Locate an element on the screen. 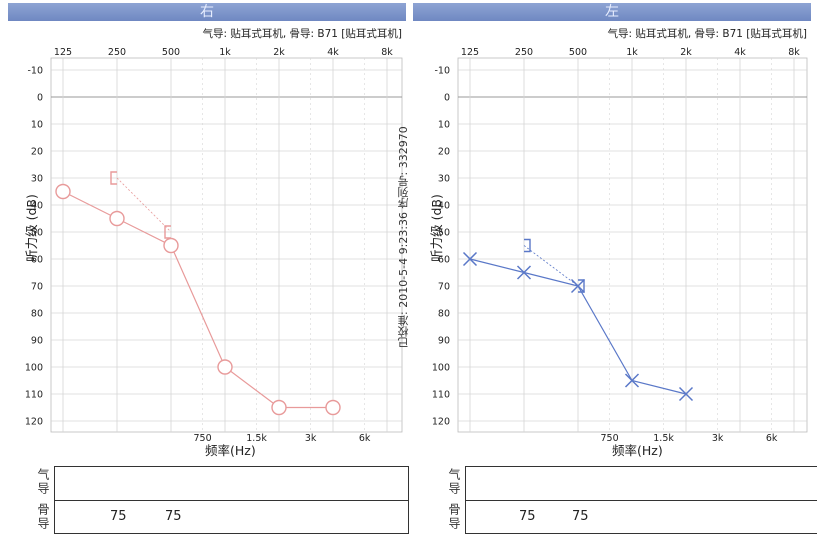 This screenshot has width=817, height=536. results-table-left: 75 75 气导 骨导 is located at coordinates (632, 500).